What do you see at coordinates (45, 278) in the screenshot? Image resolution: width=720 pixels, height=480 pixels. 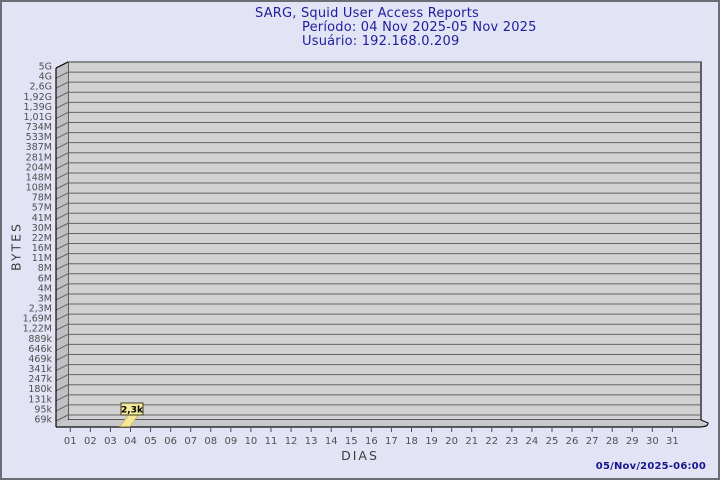 I see `y-tick-label: 6M` at bounding box center [45, 278].